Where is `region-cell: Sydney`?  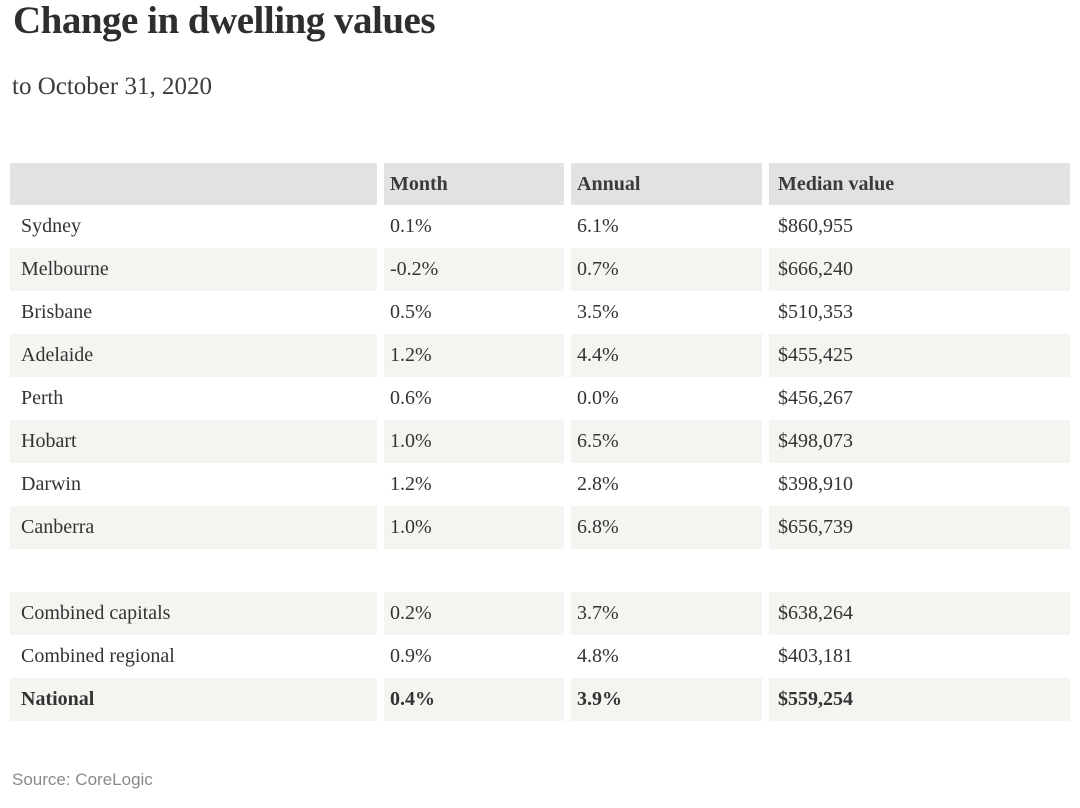 region-cell: Sydney is located at coordinates (51, 226).